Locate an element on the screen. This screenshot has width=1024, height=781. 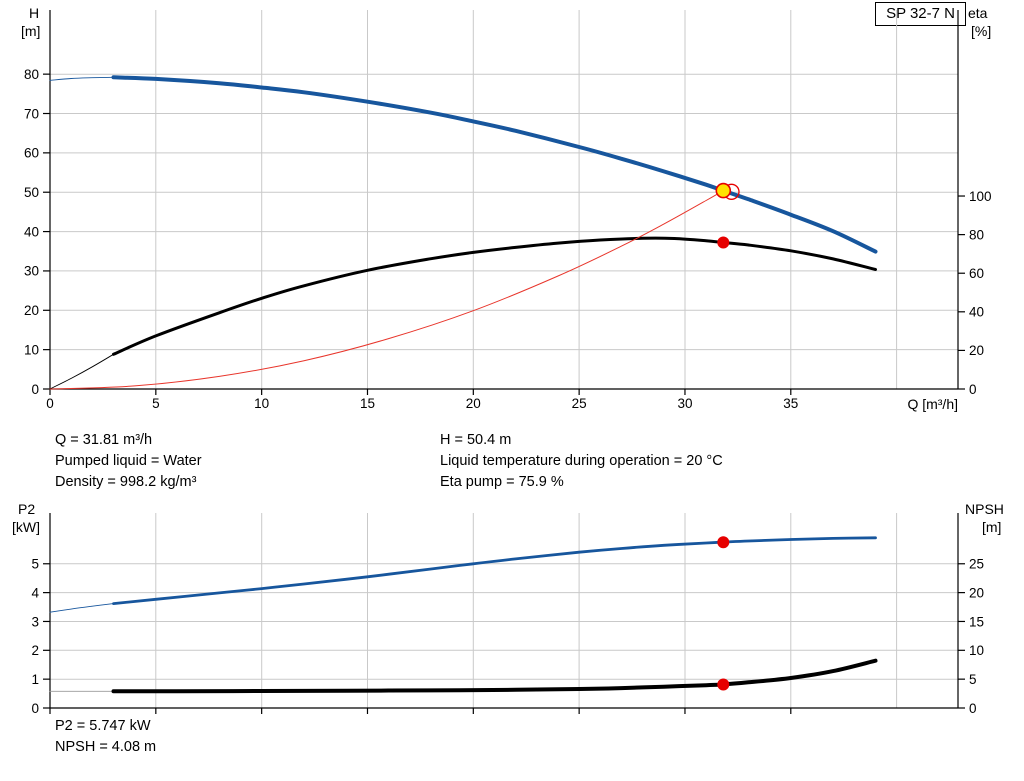
duty-point is located at coordinates (723, 190).